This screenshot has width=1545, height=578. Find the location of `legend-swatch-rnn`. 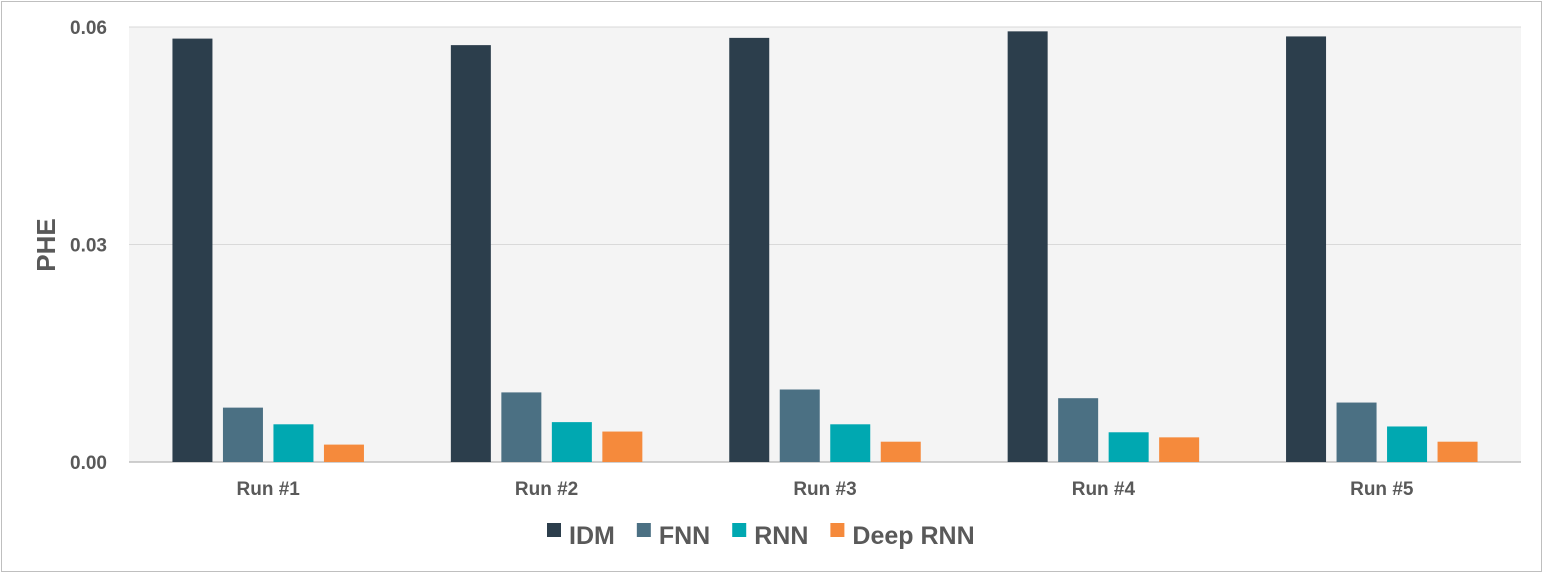

legend-swatch-rnn is located at coordinates (739, 530).